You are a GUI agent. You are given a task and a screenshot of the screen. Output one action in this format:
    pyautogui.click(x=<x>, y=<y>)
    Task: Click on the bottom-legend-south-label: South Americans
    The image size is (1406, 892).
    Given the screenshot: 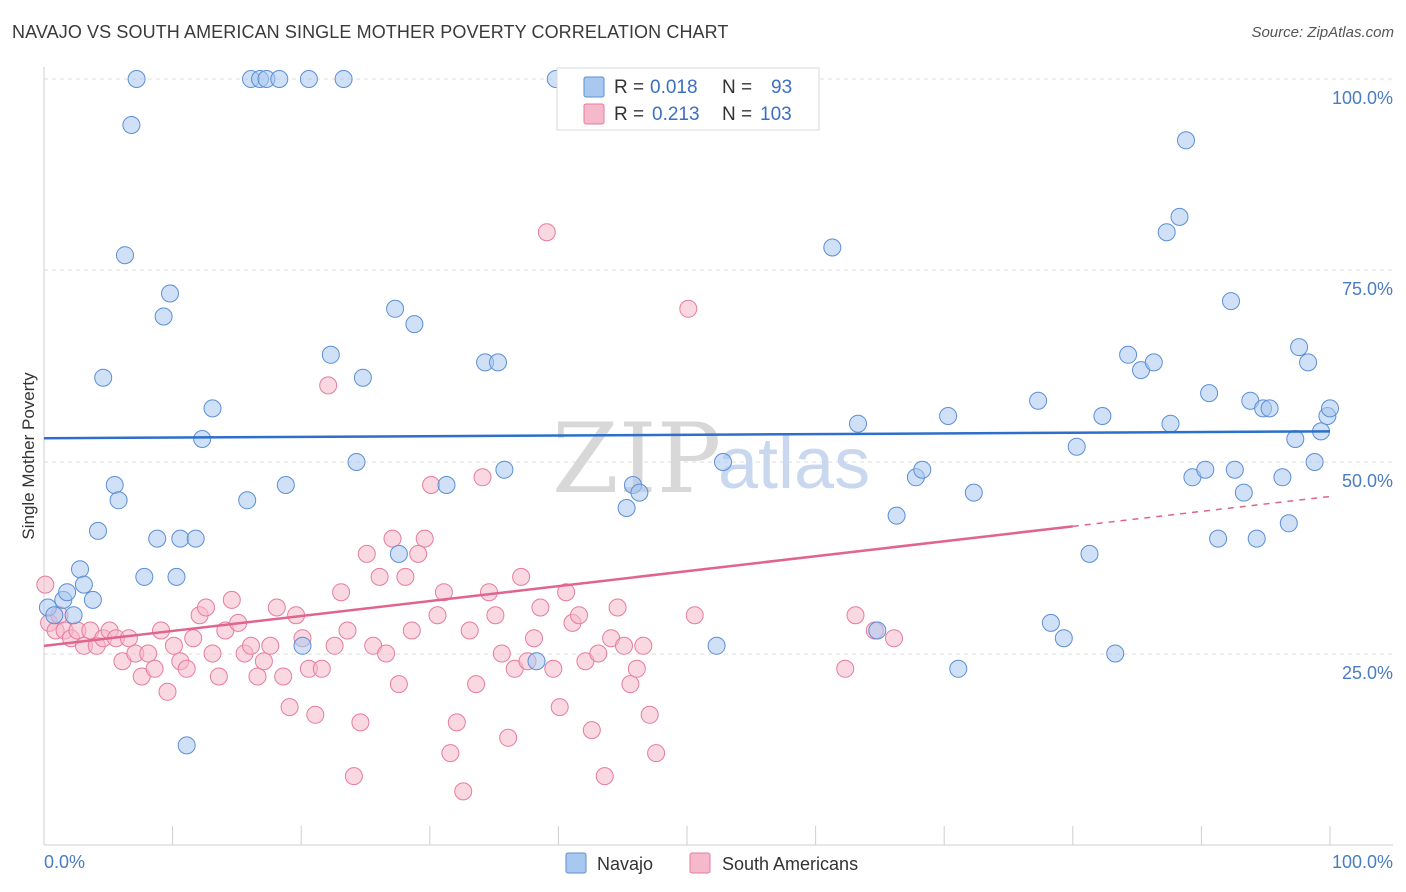 What is the action you would take?
    pyautogui.click(x=790, y=864)
    